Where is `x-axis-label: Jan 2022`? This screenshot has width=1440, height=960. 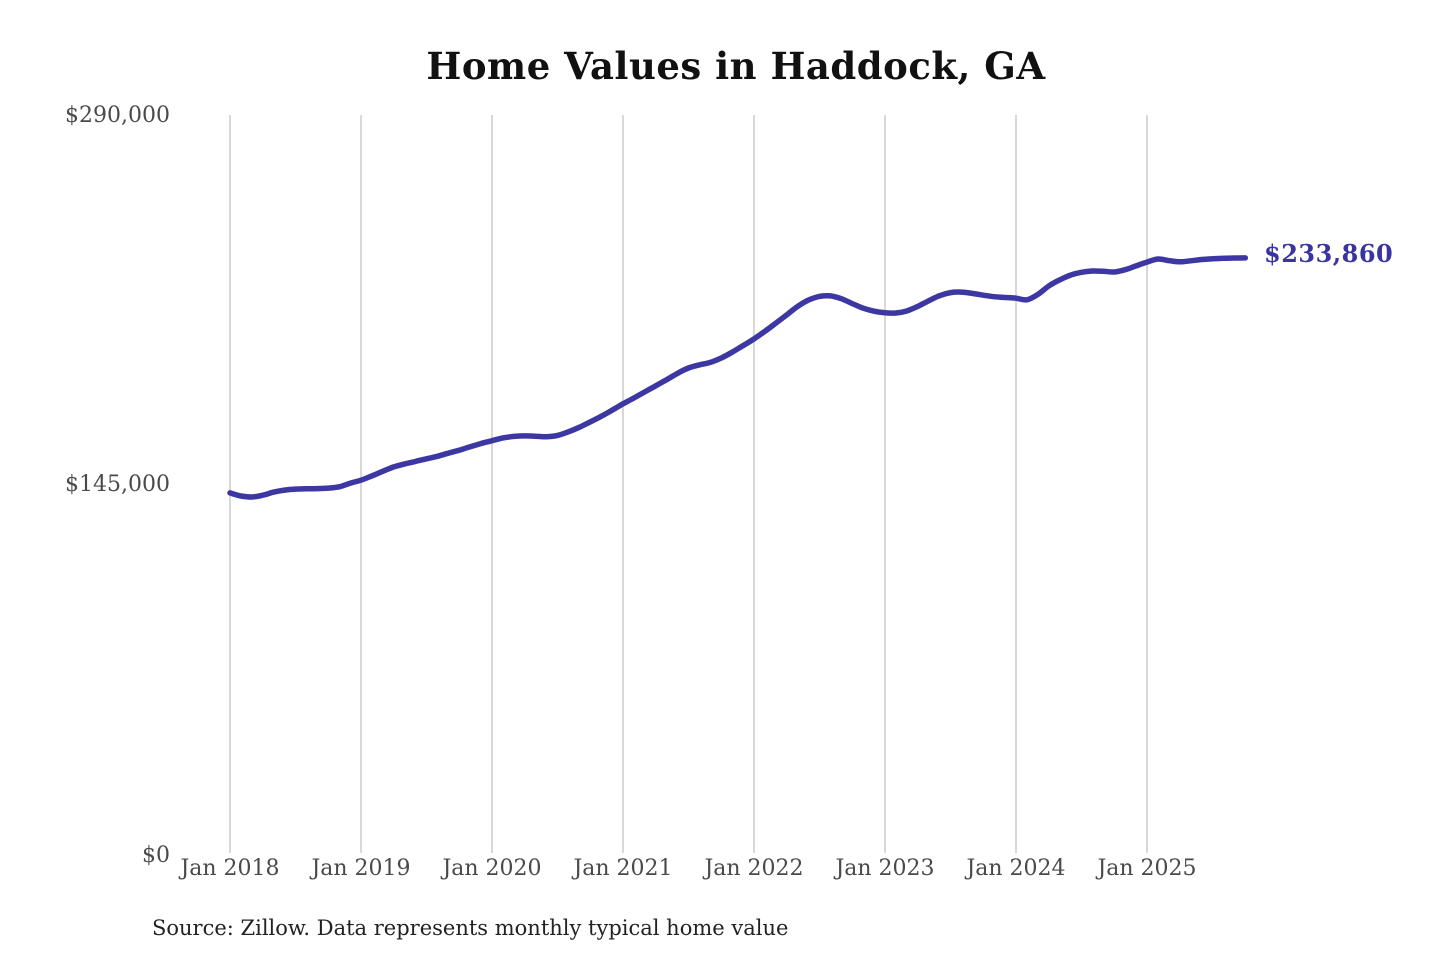
x-axis-label: Jan 2022 is located at coordinates (754, 868).